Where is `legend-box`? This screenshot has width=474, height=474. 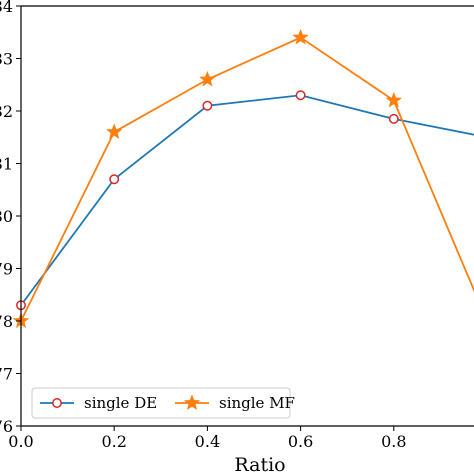 legend-box is located at coordinates (161, 403).